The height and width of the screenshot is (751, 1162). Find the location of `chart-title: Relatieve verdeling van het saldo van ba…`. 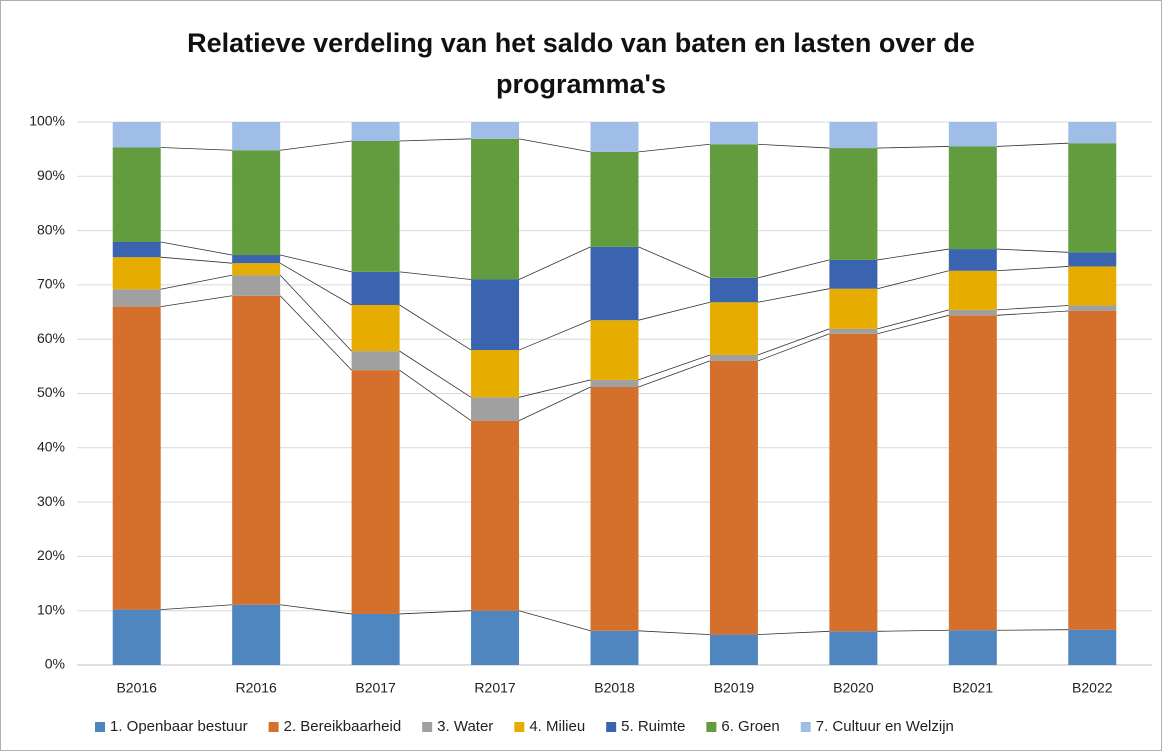

chart-title: Relatieve verdeling van het saldo van ba… is located at coordinates (581, 63).